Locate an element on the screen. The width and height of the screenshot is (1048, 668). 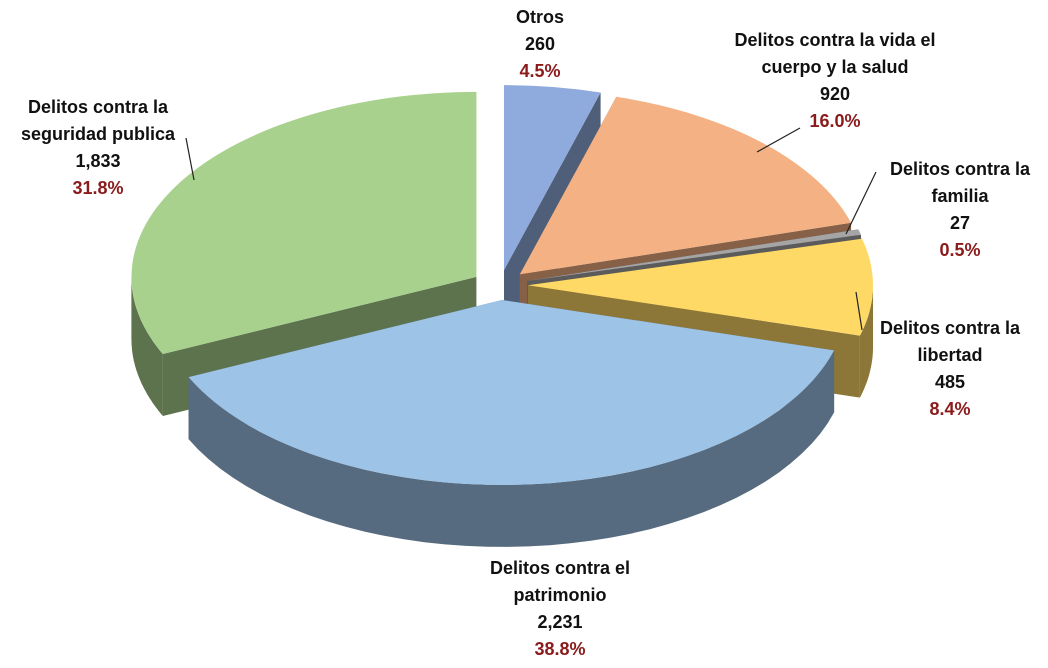
value-label: 485 is located at coordinates (950, 382).